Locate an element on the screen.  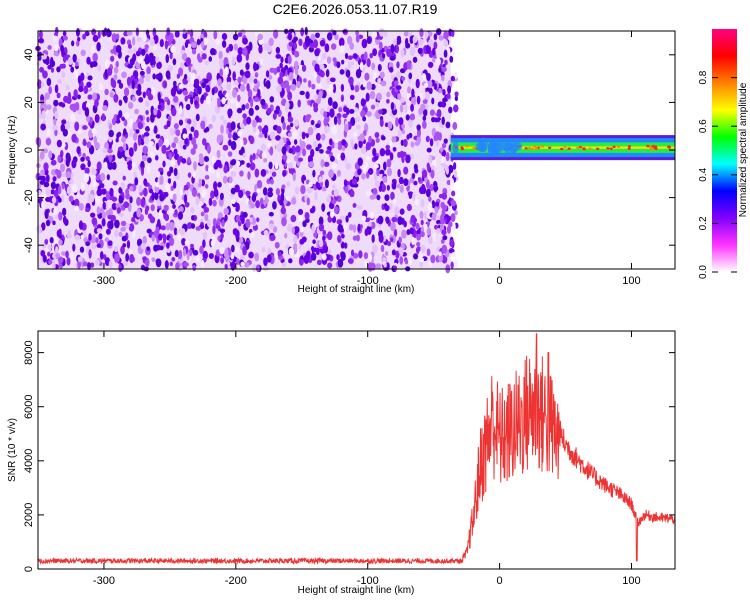
spectrogram-y-label: Frequency (Hz) is located at coordinates (12, 150).